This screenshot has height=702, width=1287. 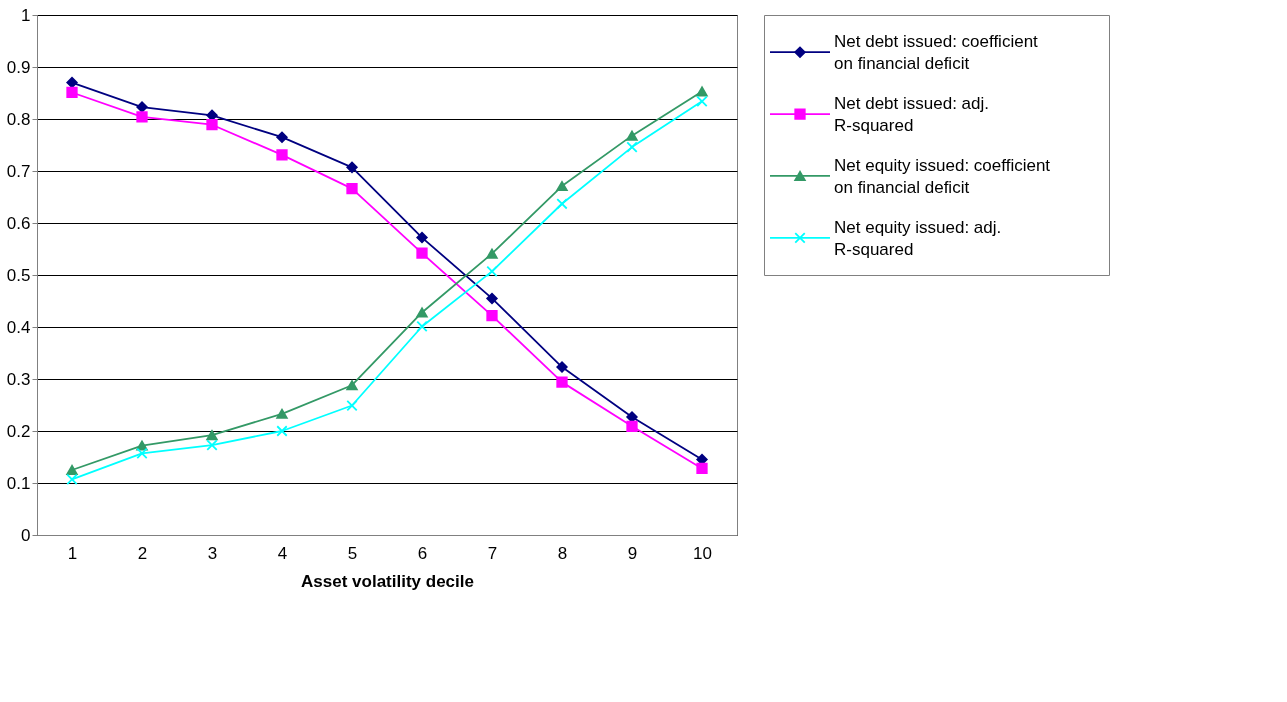 I want to click on x-tick-label: 9, so click(x=632, y=553).